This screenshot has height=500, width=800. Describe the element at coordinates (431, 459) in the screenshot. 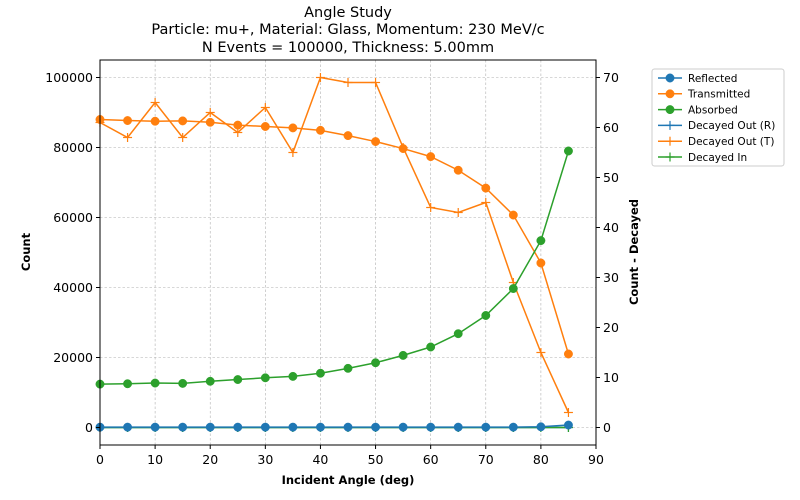

I see `x-tick-label: 60` at that location.